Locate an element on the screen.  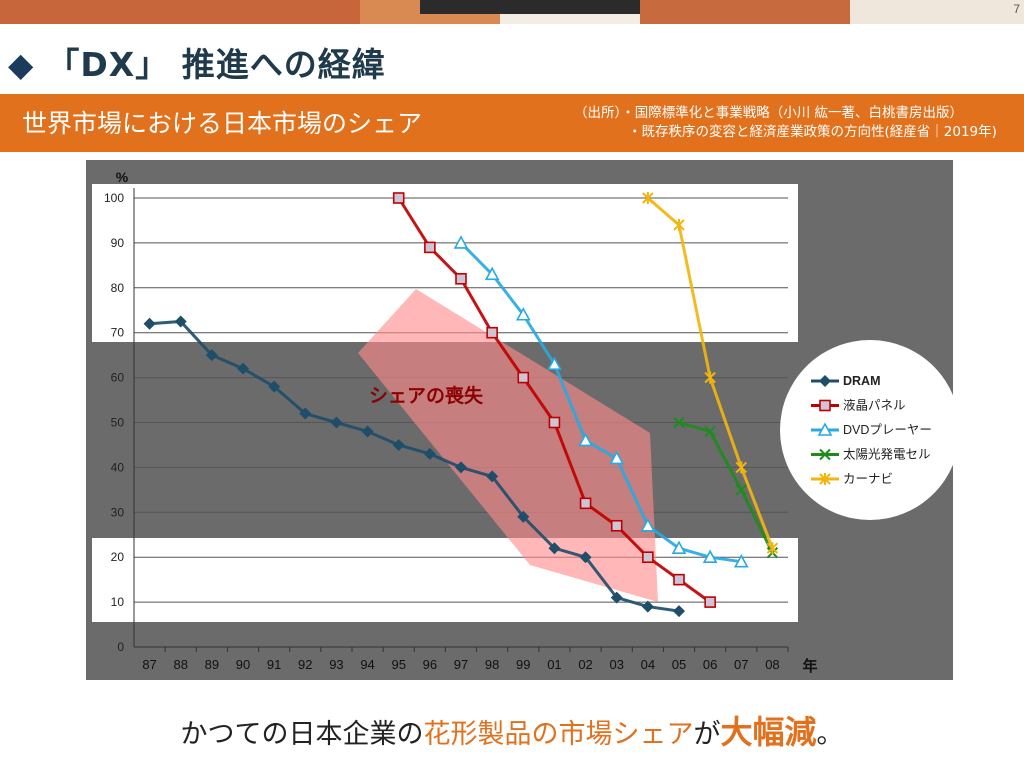
source-line-1: （出所）・国際標準化と事業戦略（小川 紘一著、白桃書房出版） is located at coordinates (769, 113).